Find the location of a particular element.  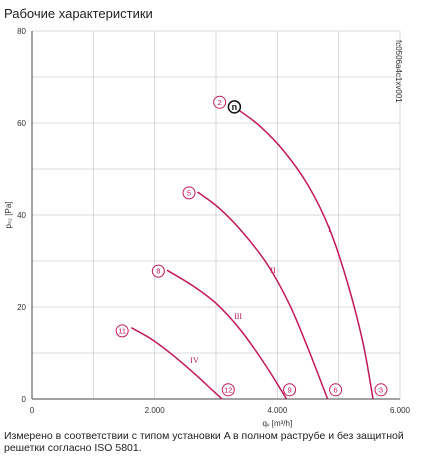

marker-label: 5 is located at coordinates (189, 193).